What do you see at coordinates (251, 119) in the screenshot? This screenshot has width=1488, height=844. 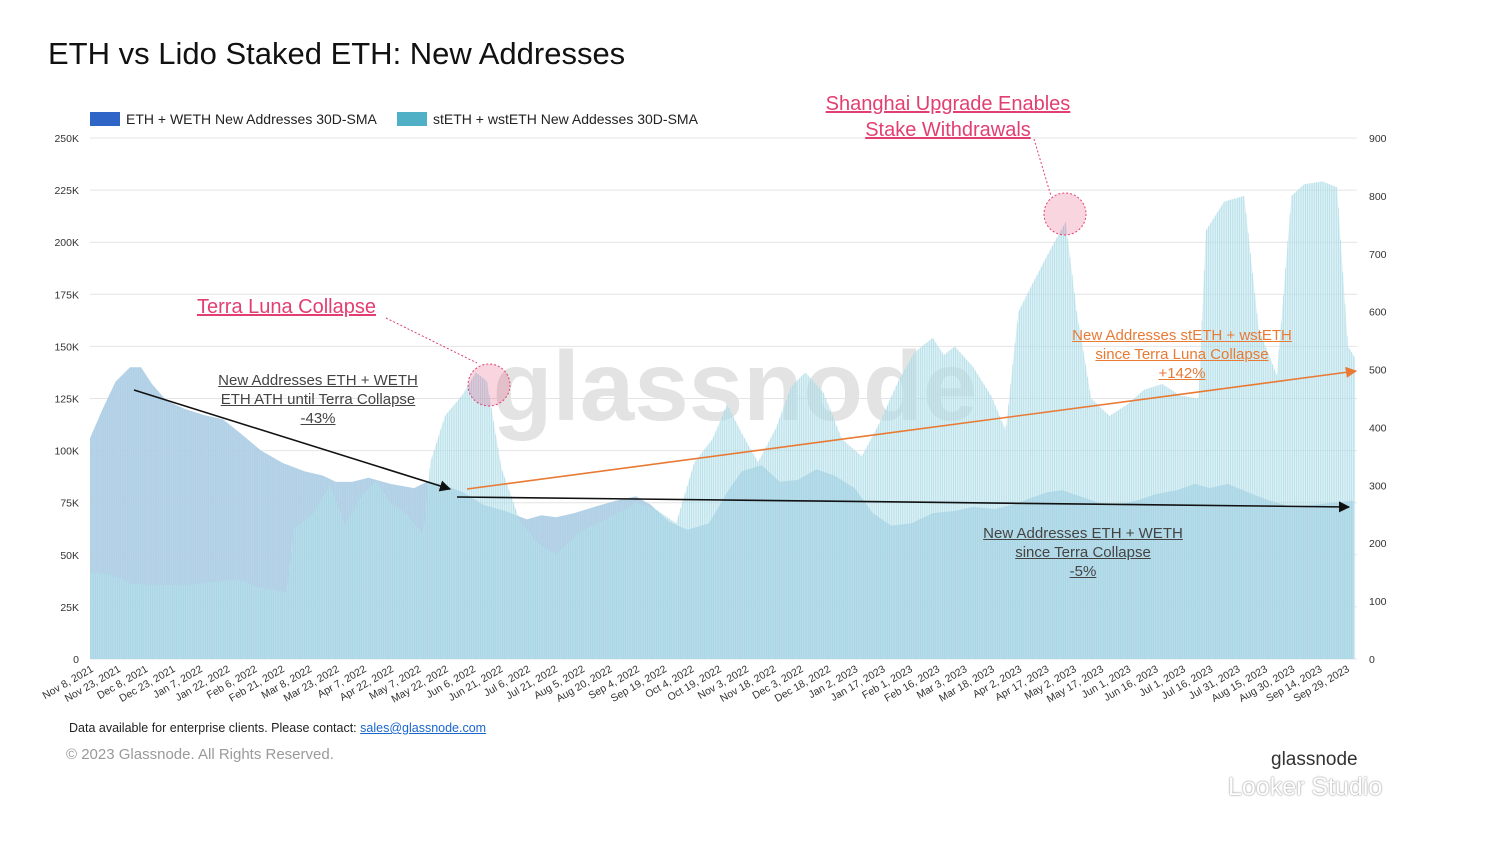 I see `legend-label-eth: ETH + WETH New Addresses 30D-SMA` at bounding box center [251, 119].